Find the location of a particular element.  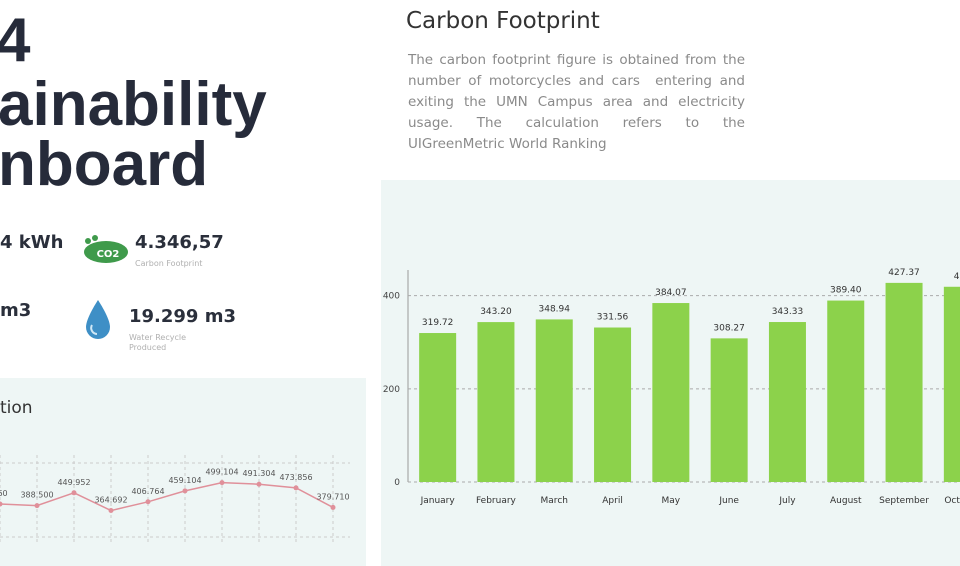

stat-value: 19.299 m3 is located at coordinates (183, 316).